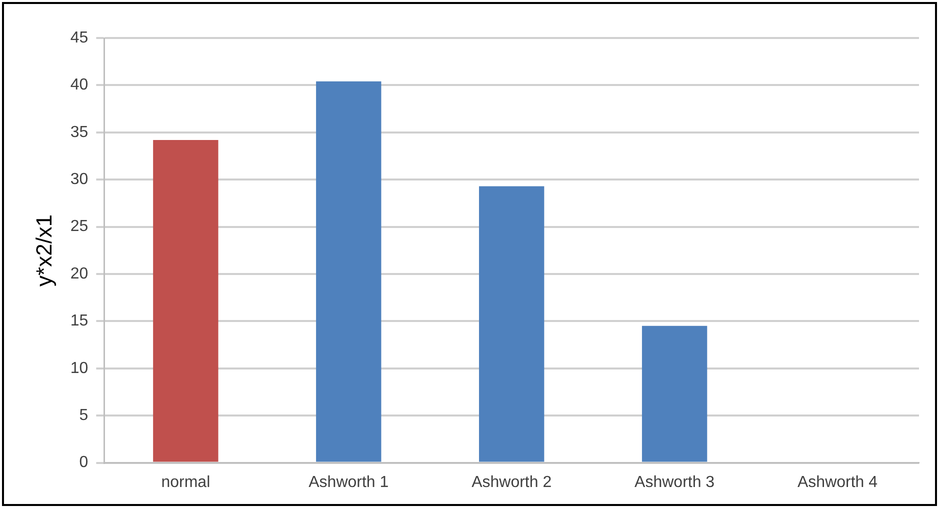  Describe the element at coordinates (837, 482) in the screenshot. I see `x-tick-label: Ashworth 4` at that location.